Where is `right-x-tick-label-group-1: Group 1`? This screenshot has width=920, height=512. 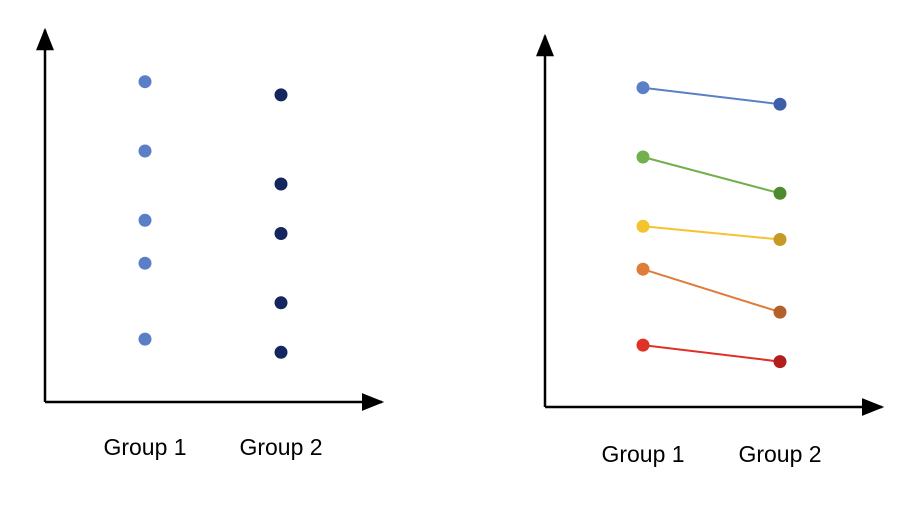 right-x-tick-label-group-1: Group 1 is located at coordinates (642, 454).